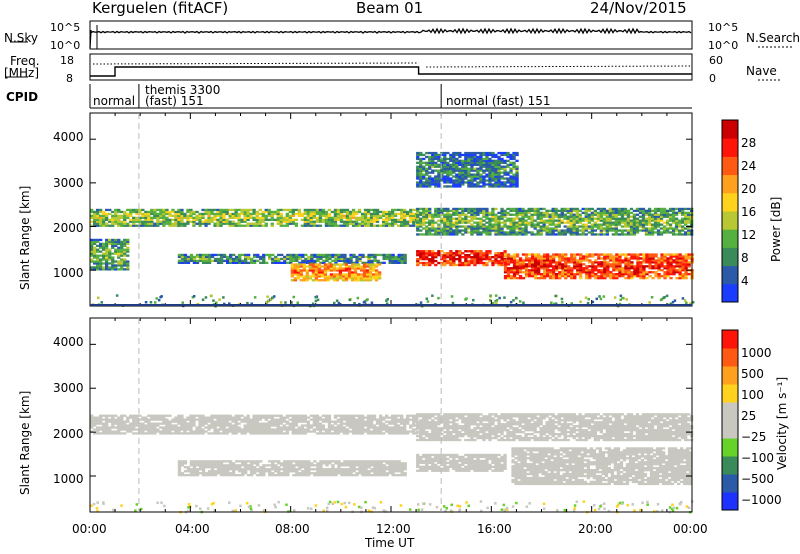  What do you see at coordinates (595, 529) in the screenshot?
I see `xtick-5: 20:00` at bounding box center [595, 529].